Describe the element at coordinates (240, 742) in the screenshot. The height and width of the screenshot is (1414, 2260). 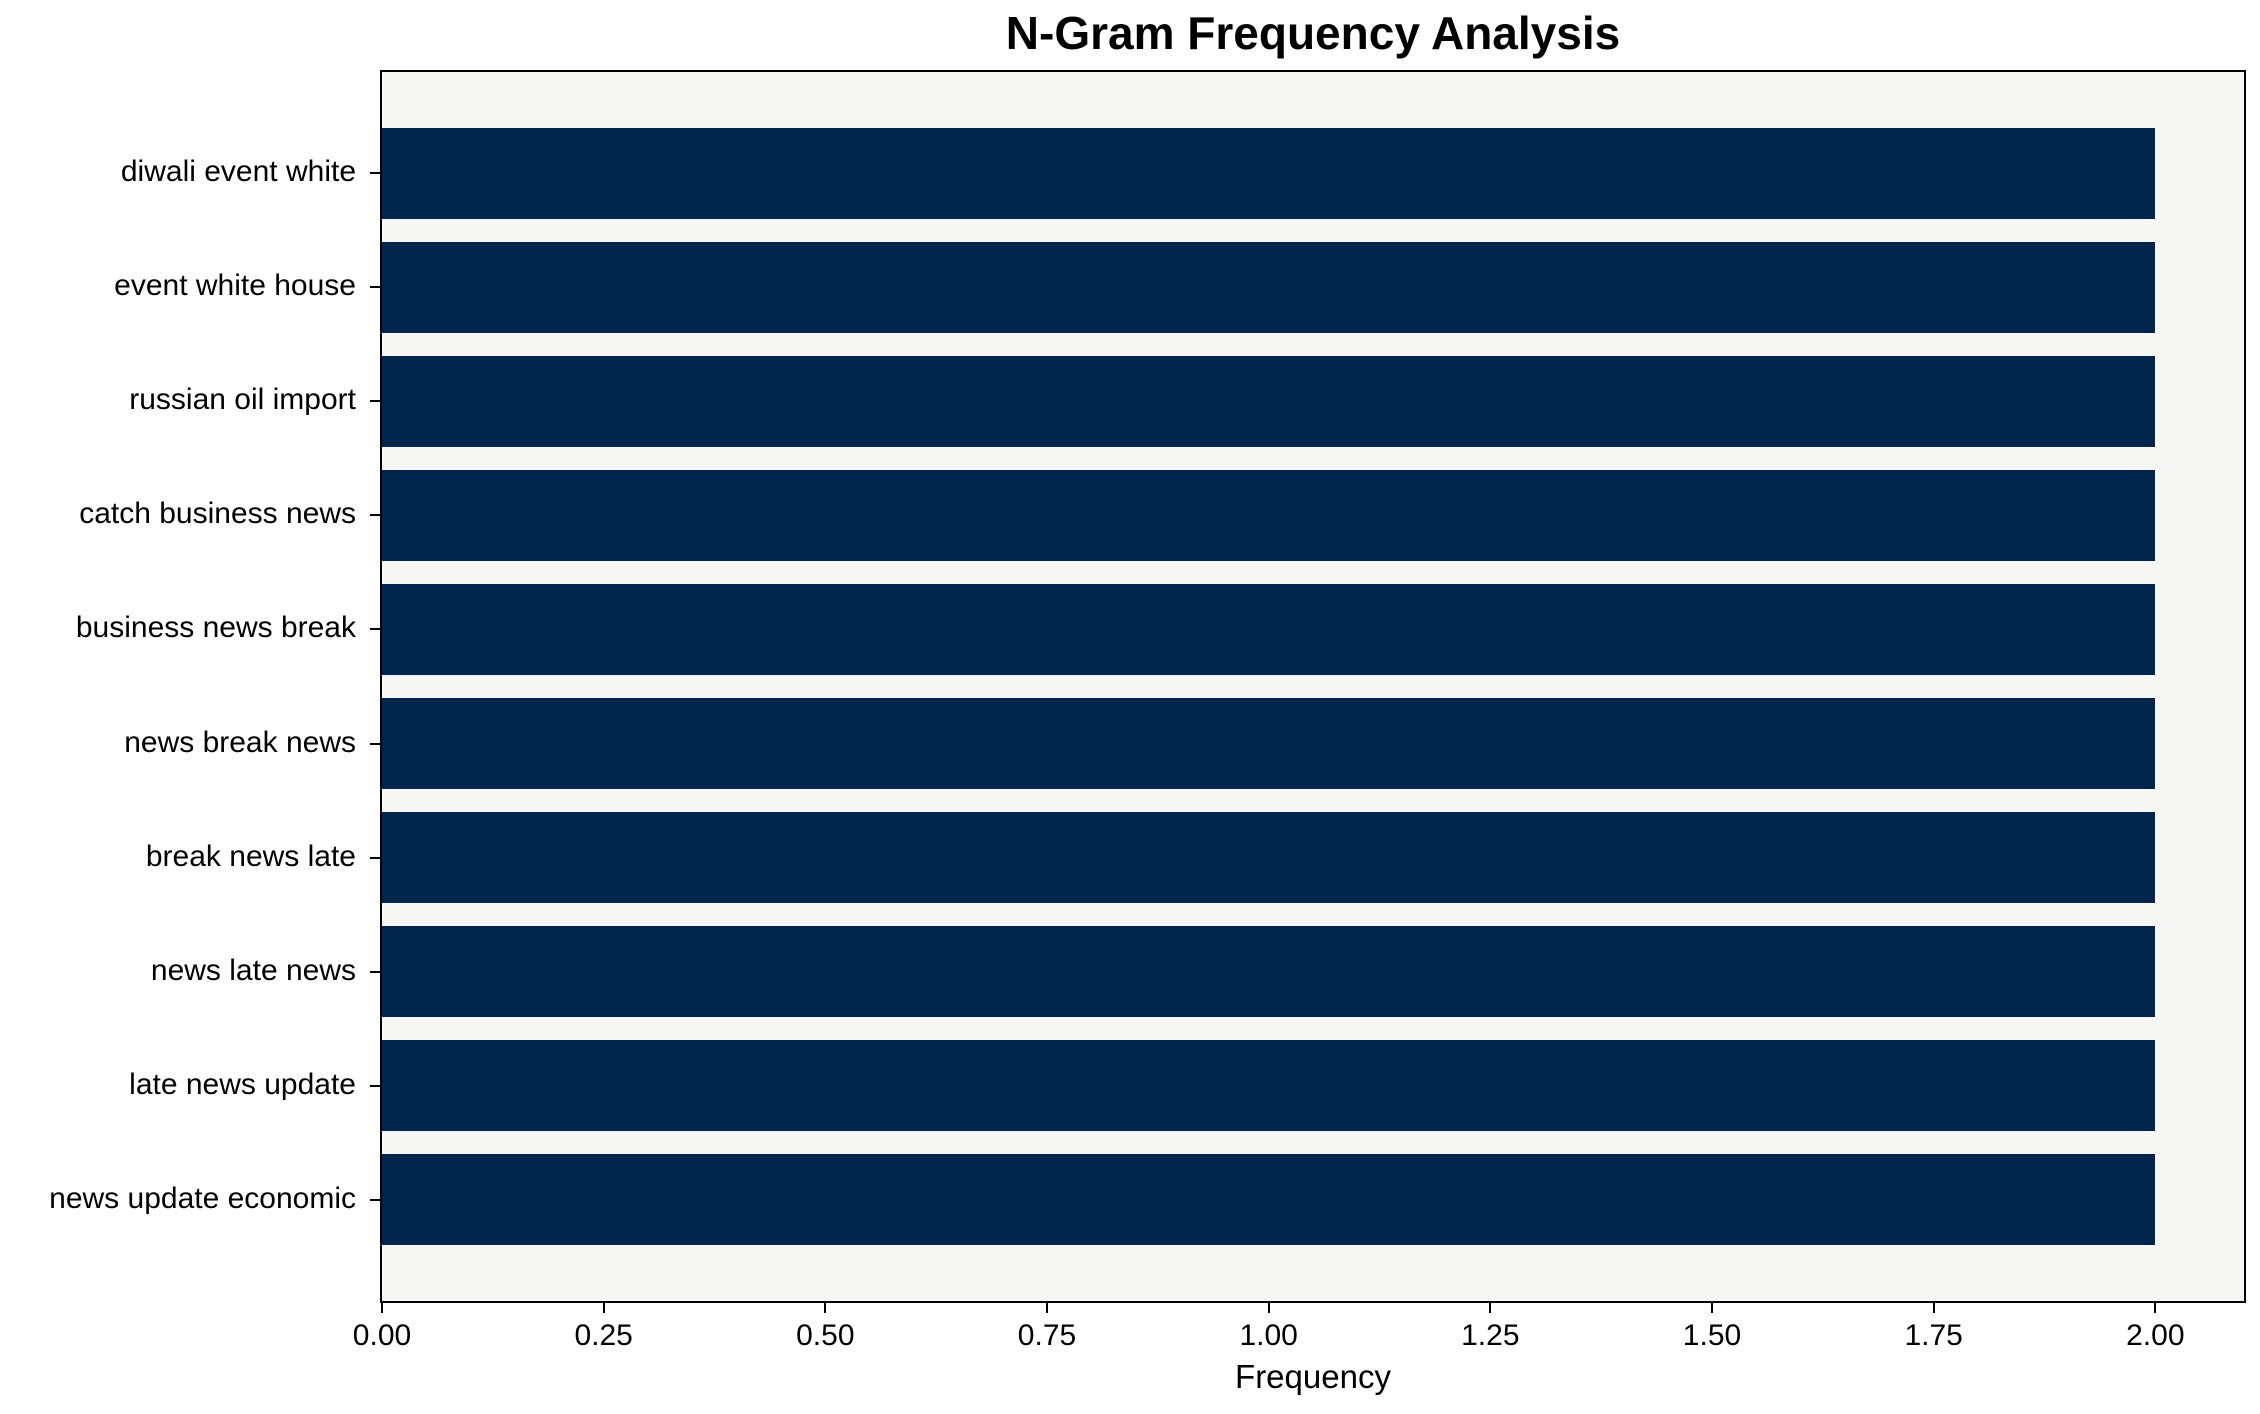
I see `y-tick-label: news break news` at that location.